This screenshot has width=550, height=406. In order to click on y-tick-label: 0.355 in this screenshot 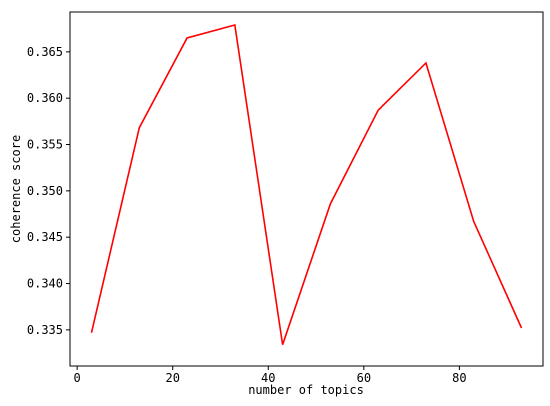, I will do `click(45, 145)`.